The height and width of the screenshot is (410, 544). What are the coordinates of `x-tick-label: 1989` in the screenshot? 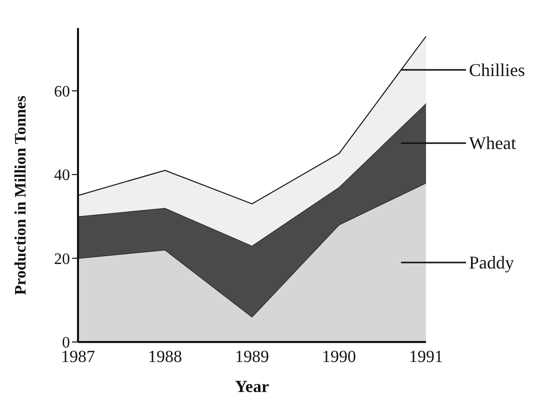 It's located at (252, 356).